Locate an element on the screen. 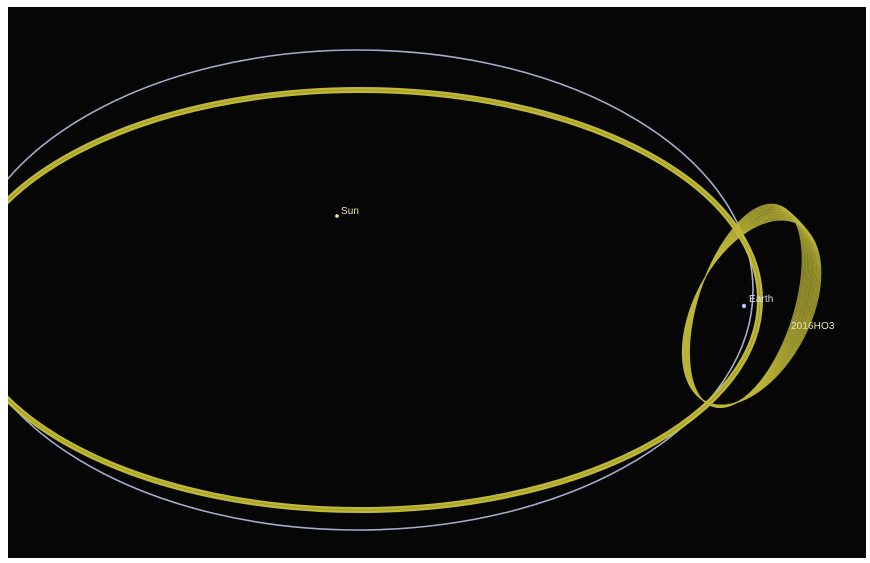 The image size is (870, 563). asteroid-loop-ring is located at coordinates (751, 312).